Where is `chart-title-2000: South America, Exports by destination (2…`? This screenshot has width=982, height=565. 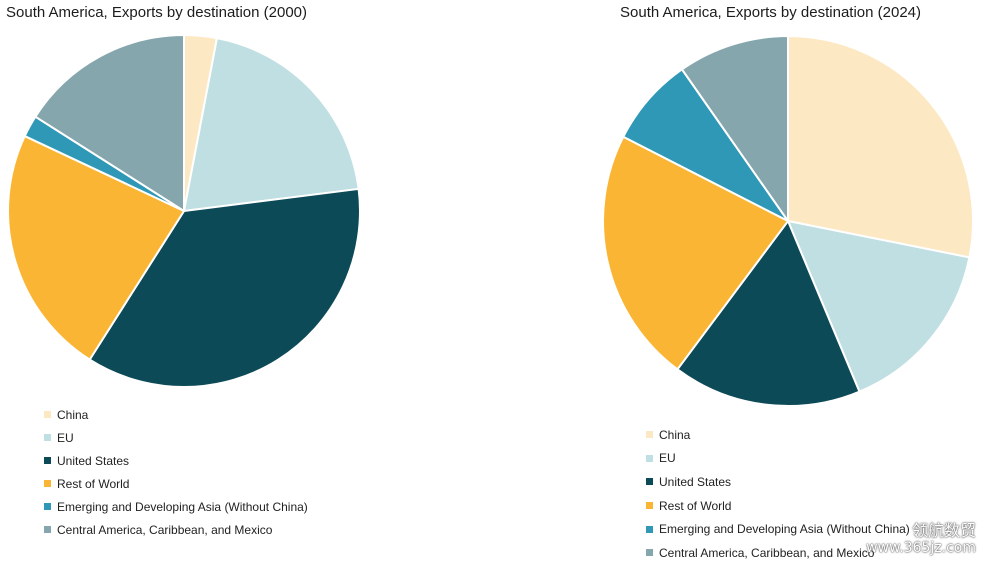
chart-title-2000: South America, Exports by destination (2… is located at coordinates (156, 12).